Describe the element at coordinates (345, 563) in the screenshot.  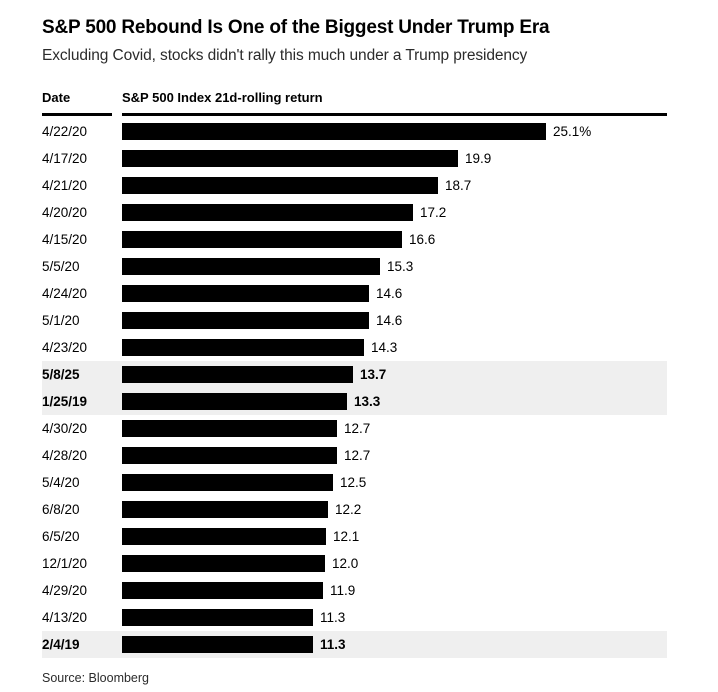
I see `value-label: 12.0` at that location.